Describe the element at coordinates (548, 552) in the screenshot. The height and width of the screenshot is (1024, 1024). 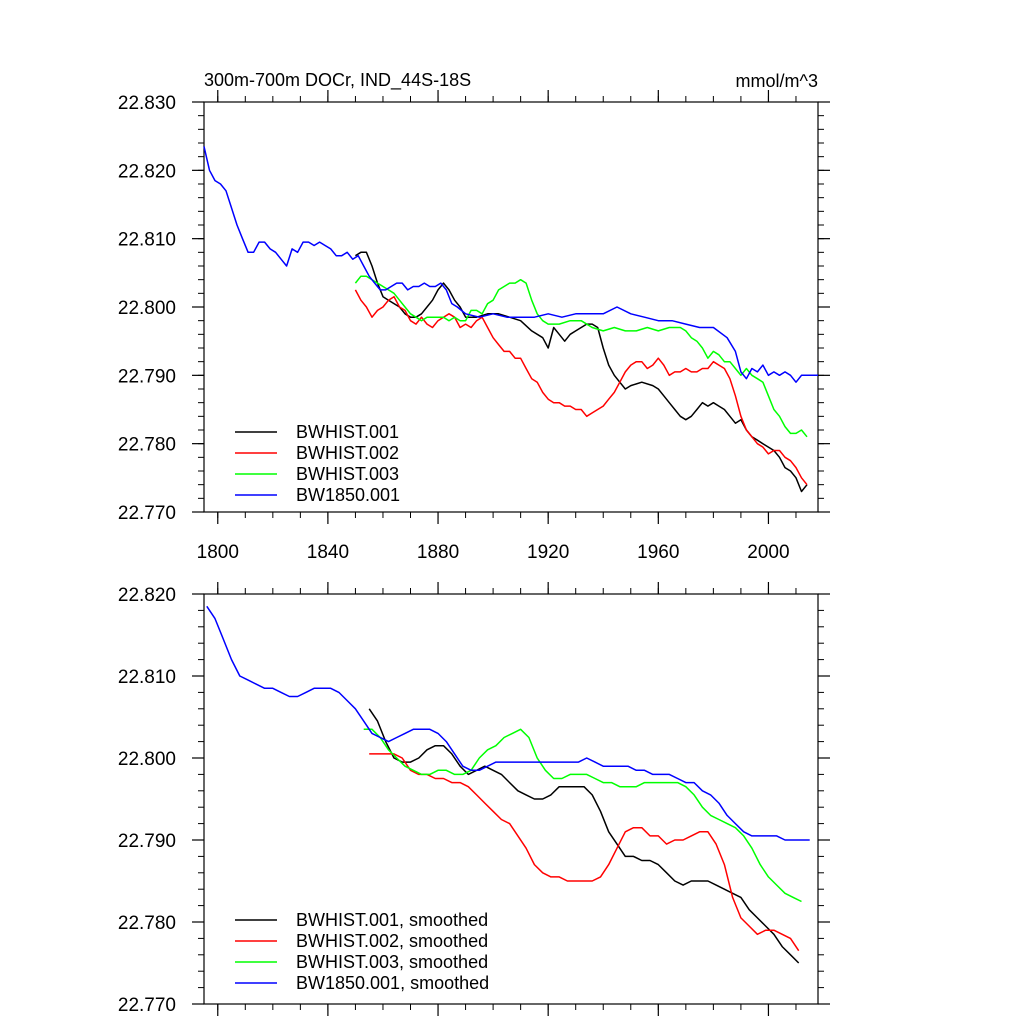
I see `x-tick-label: 1920` at that location.